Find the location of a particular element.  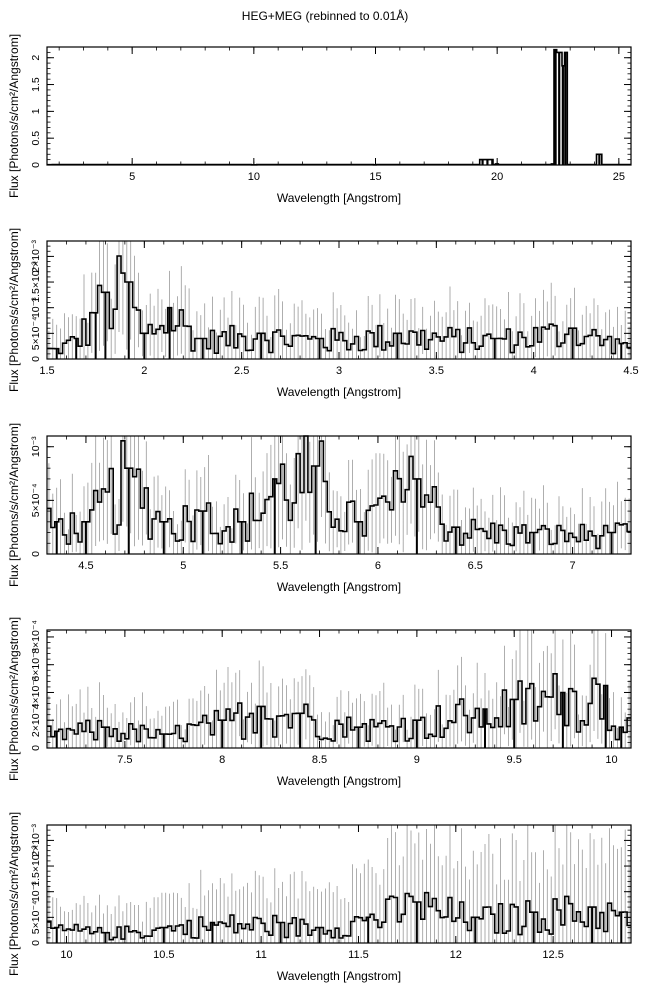

x-tick-label: 3 is located at coordinates (339, 371).